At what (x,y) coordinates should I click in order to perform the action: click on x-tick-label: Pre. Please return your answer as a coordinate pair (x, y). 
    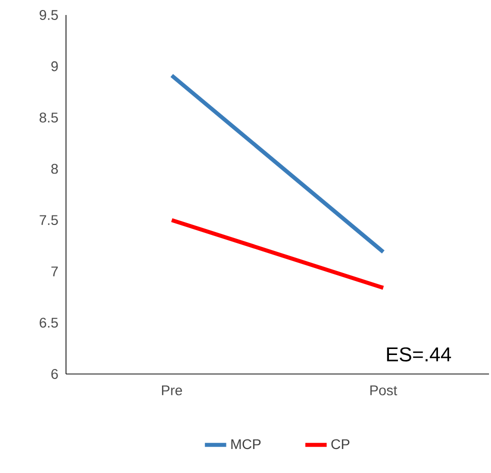
    Looking at the image, I should click on (172, 391).